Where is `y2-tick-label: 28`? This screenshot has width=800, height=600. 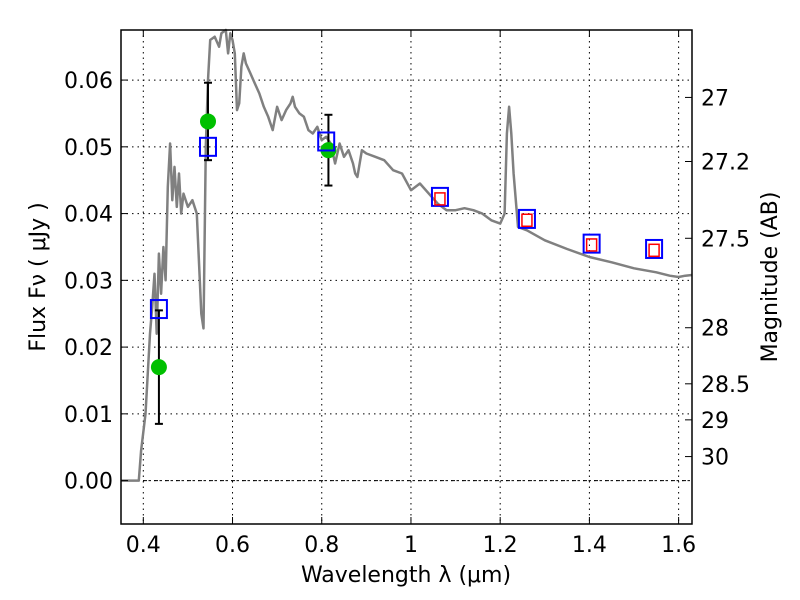
y2-tick-label: 28 is located at coordinates (715, 329).